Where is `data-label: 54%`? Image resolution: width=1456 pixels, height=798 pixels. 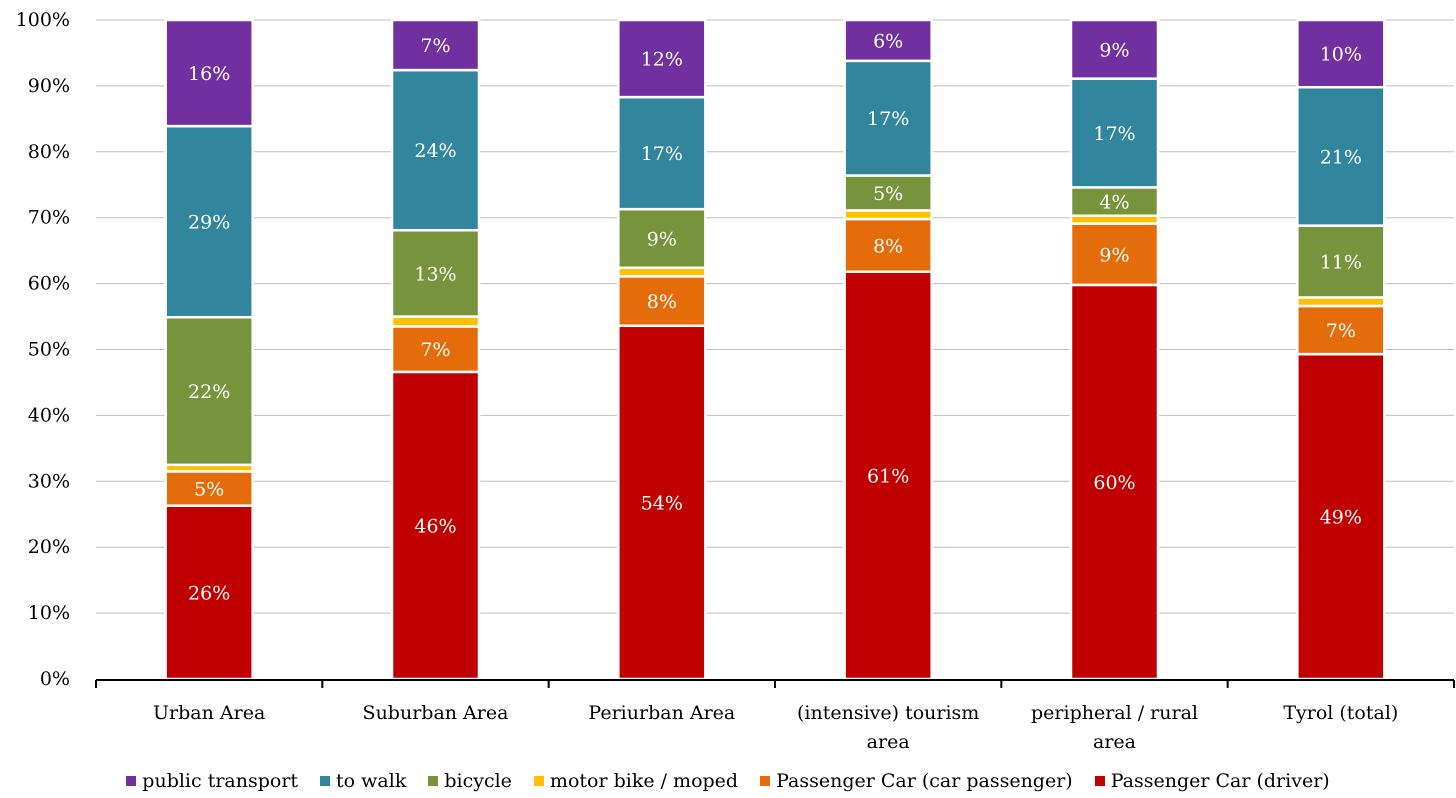
data-label: 54% is located at coordinates (662, 503).